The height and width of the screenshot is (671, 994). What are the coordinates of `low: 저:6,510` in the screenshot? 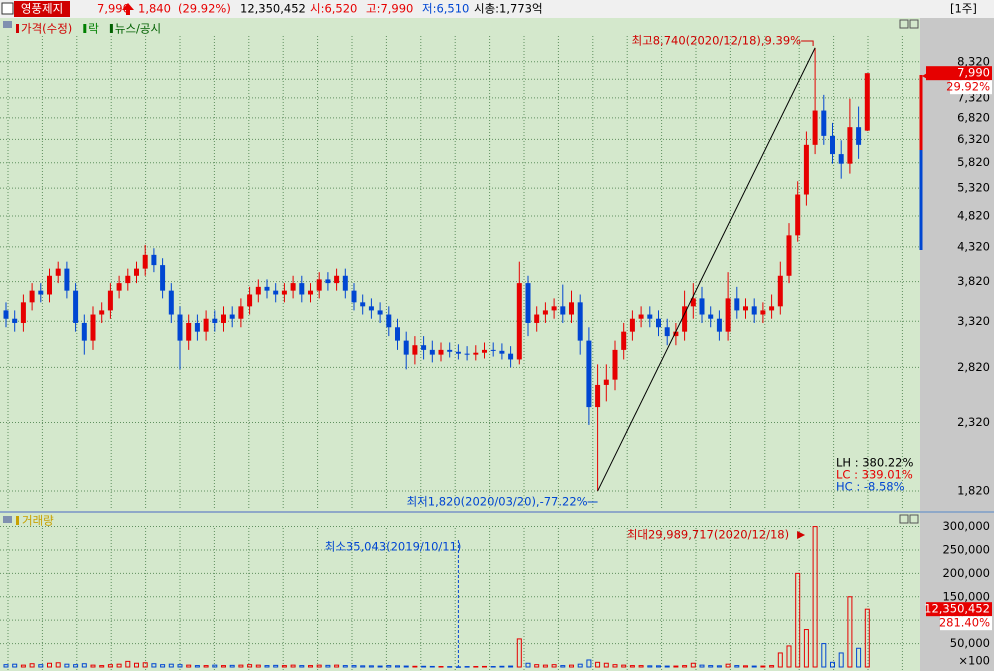 It's located at (445, 9).